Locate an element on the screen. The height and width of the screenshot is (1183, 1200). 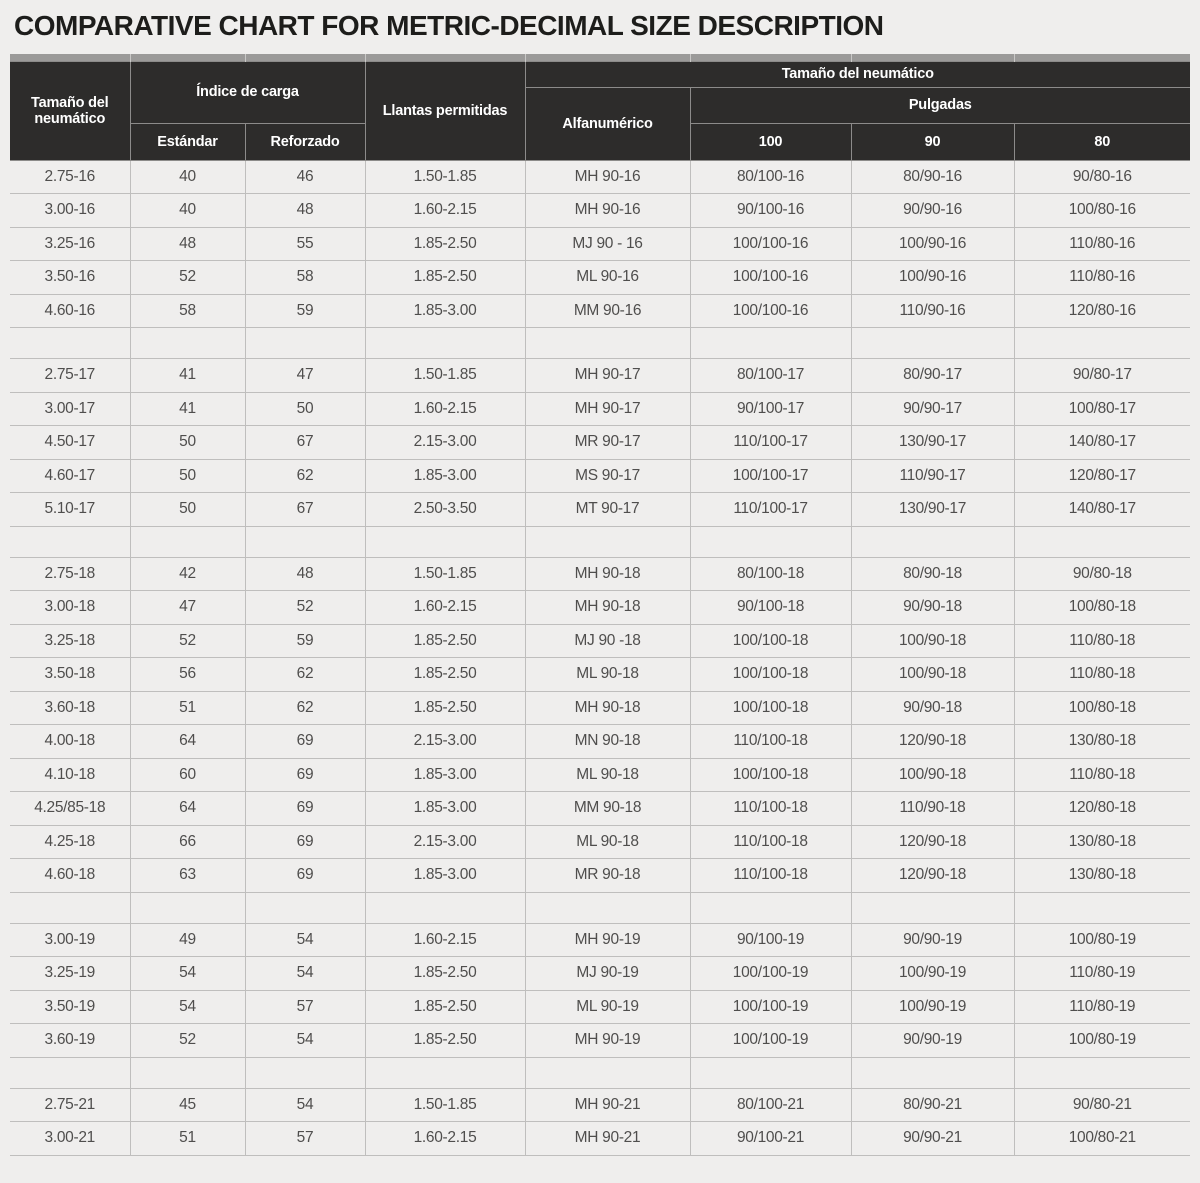
cell: 120/80-17 is located at coordinates (1101, 476).